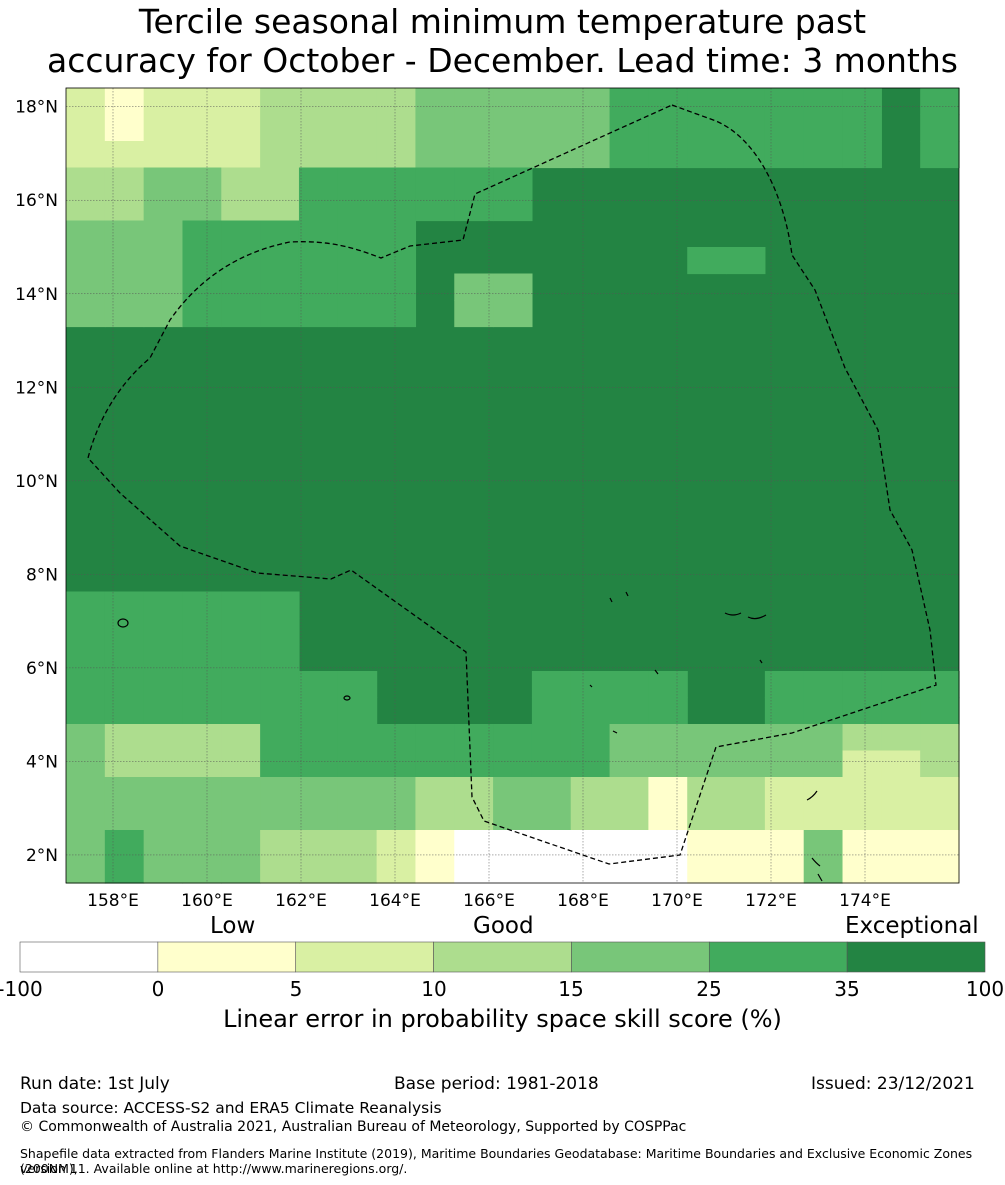 This screenshot has height=1185, width=1005. What do you see at coordinates (36, 295) in the screenshot?
I see `latitude-label: 14°N` at bounding box center [36, 295].